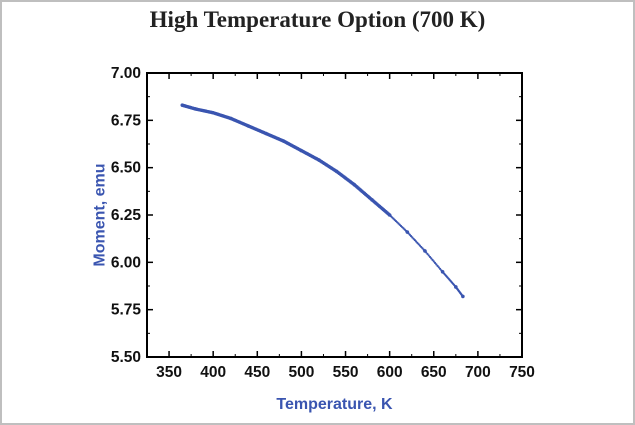  I want to click on x-axis-title: Temperature, K, so click(334, 404).